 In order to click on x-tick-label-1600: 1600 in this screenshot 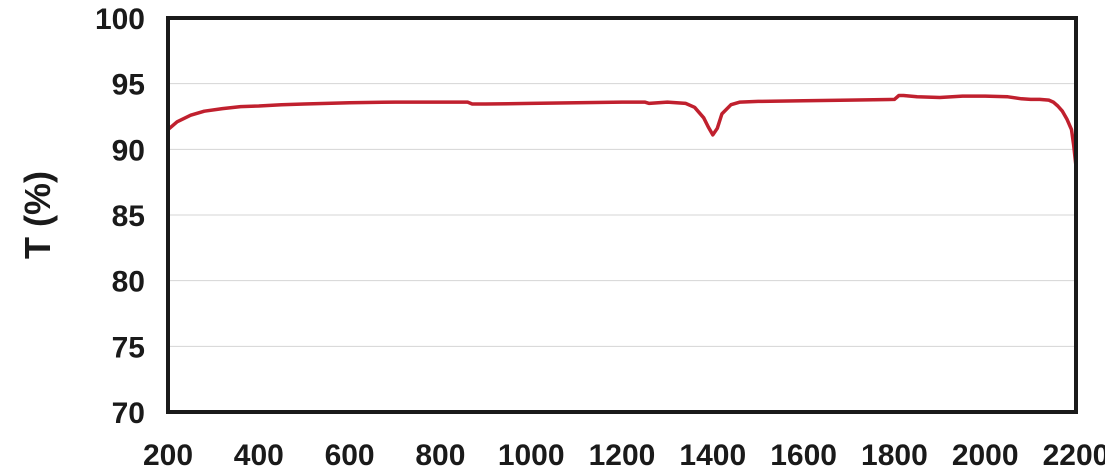, I will do `click(803, 455)`.